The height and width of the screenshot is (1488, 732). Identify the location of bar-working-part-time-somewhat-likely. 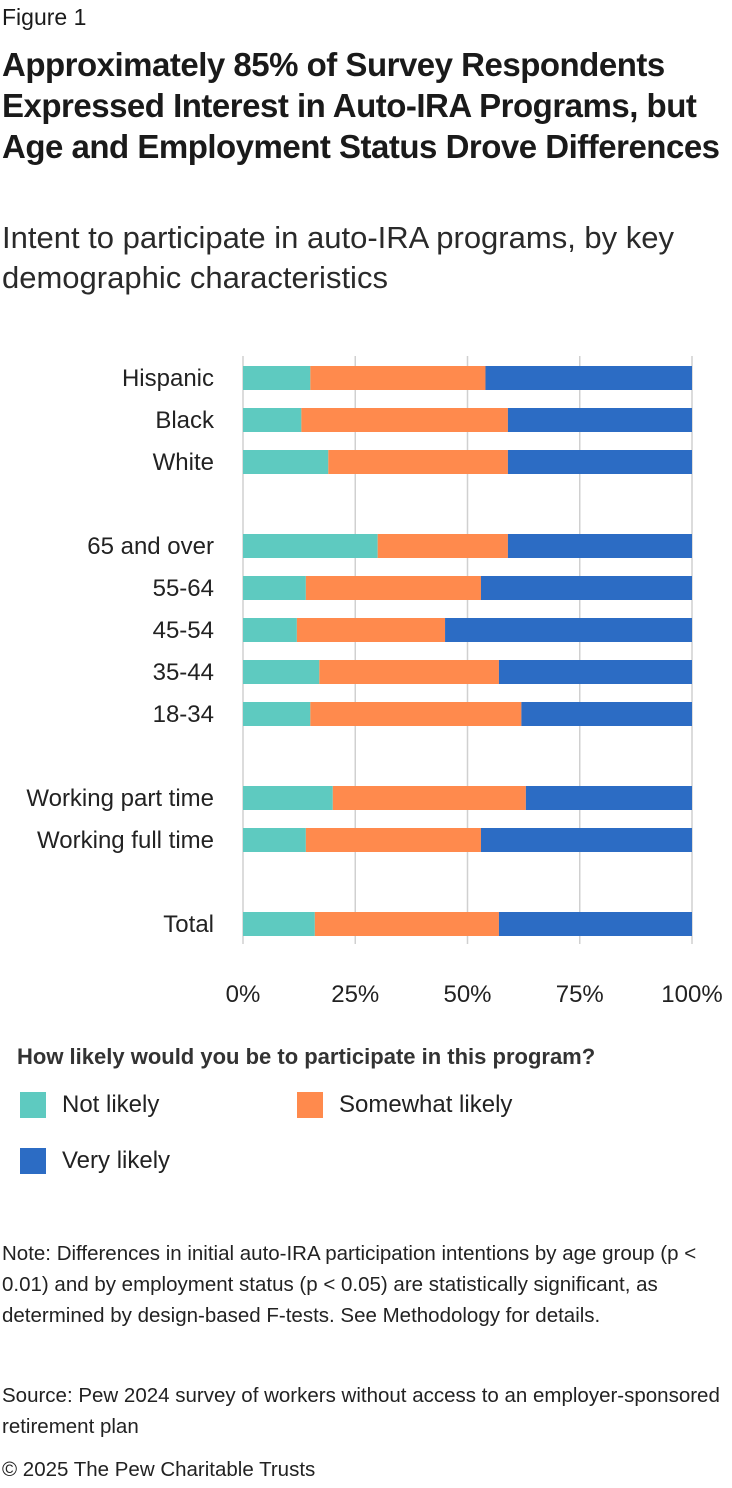
(429, 798).